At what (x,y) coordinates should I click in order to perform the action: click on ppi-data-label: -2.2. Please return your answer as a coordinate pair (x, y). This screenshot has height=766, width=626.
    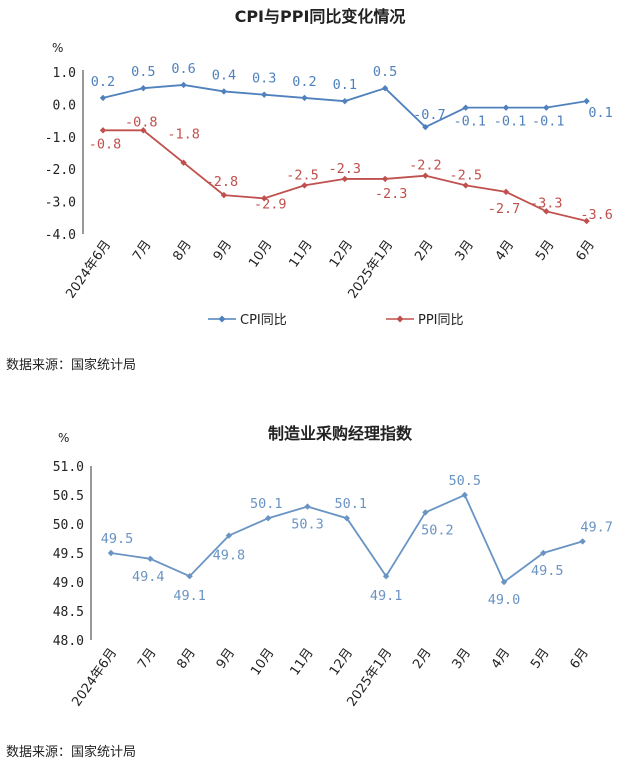
    Looking at the image, I should click on (425, 166).